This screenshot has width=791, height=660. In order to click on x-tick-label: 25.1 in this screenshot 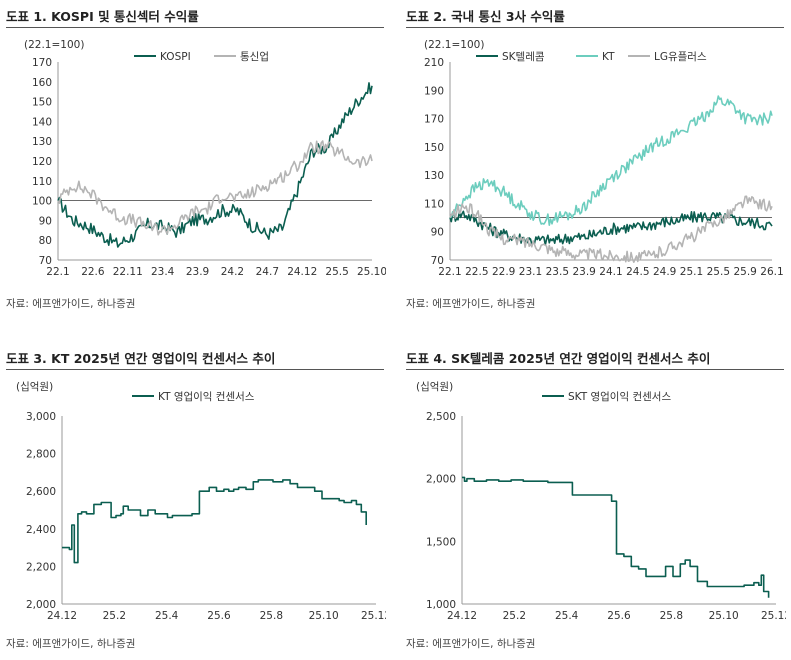, I will do `click(691, 272)`.